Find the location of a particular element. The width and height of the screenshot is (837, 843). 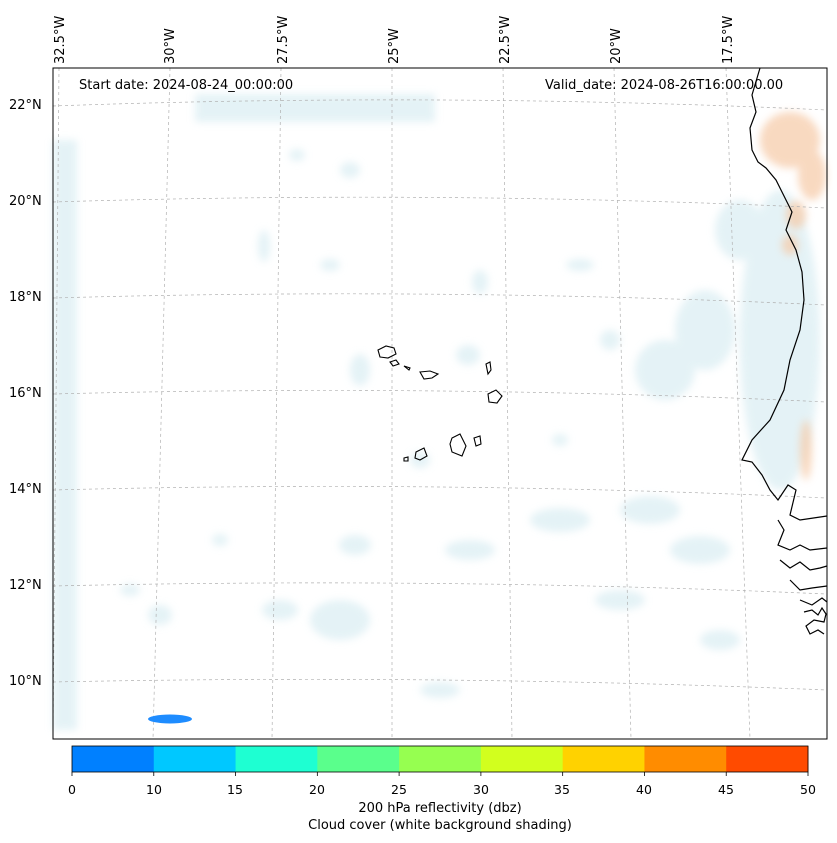

cape-verde-islands is located at coordinates (440, 403).